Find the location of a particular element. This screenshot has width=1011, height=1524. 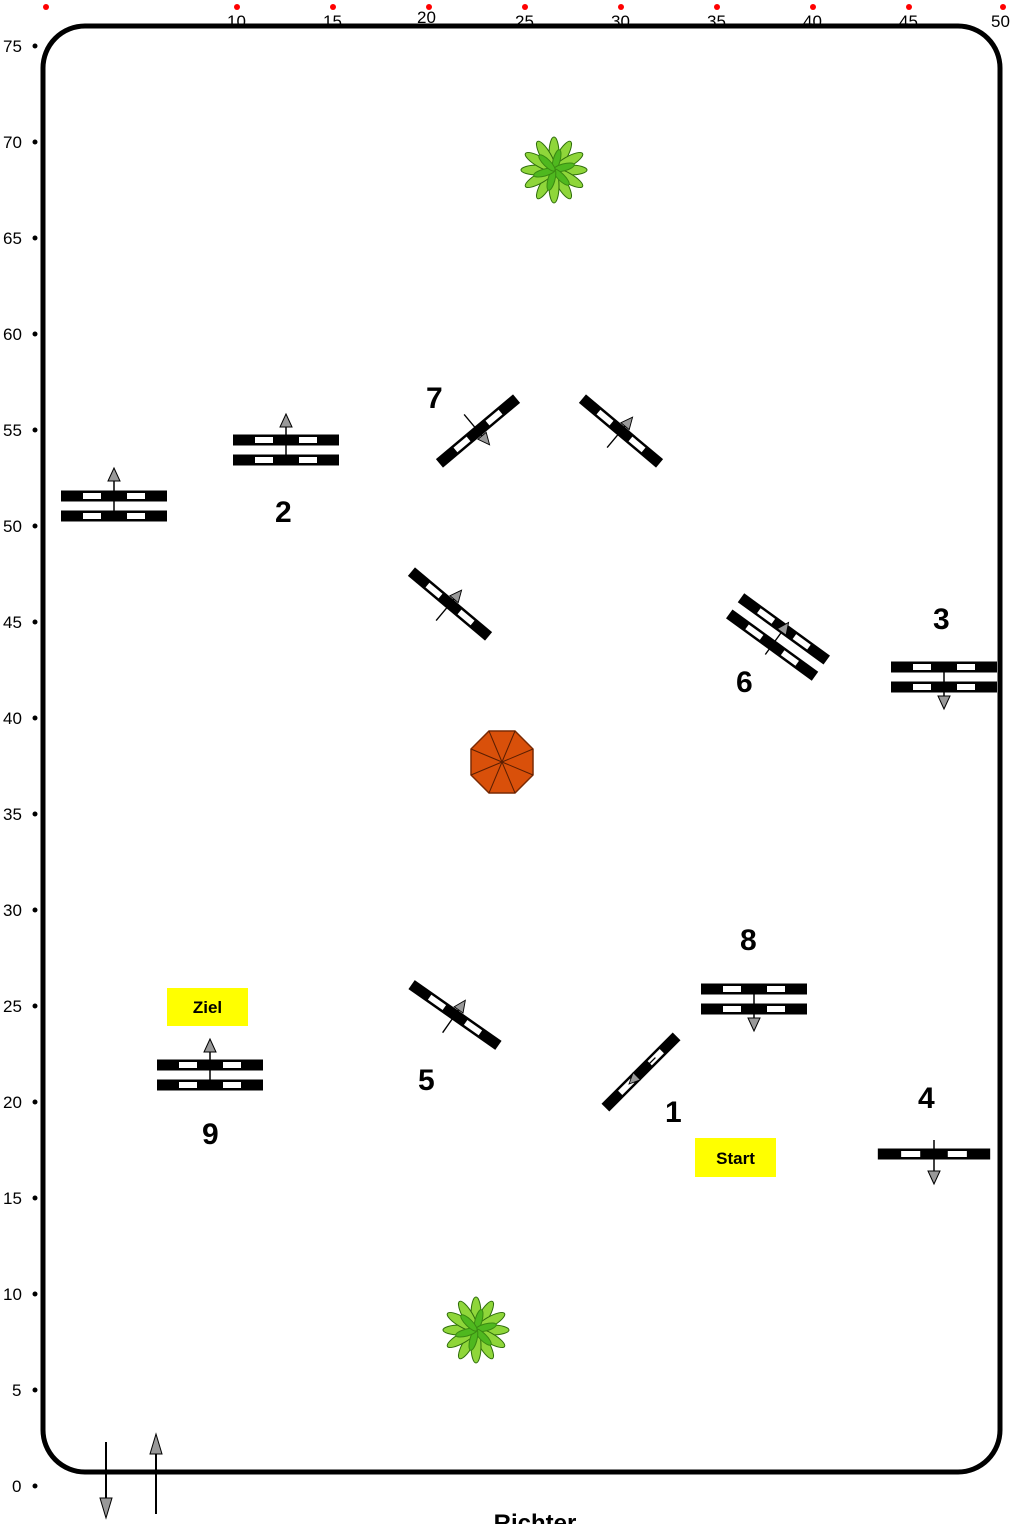

y-tick-label: 20 is located at coordinates (12, 1102).